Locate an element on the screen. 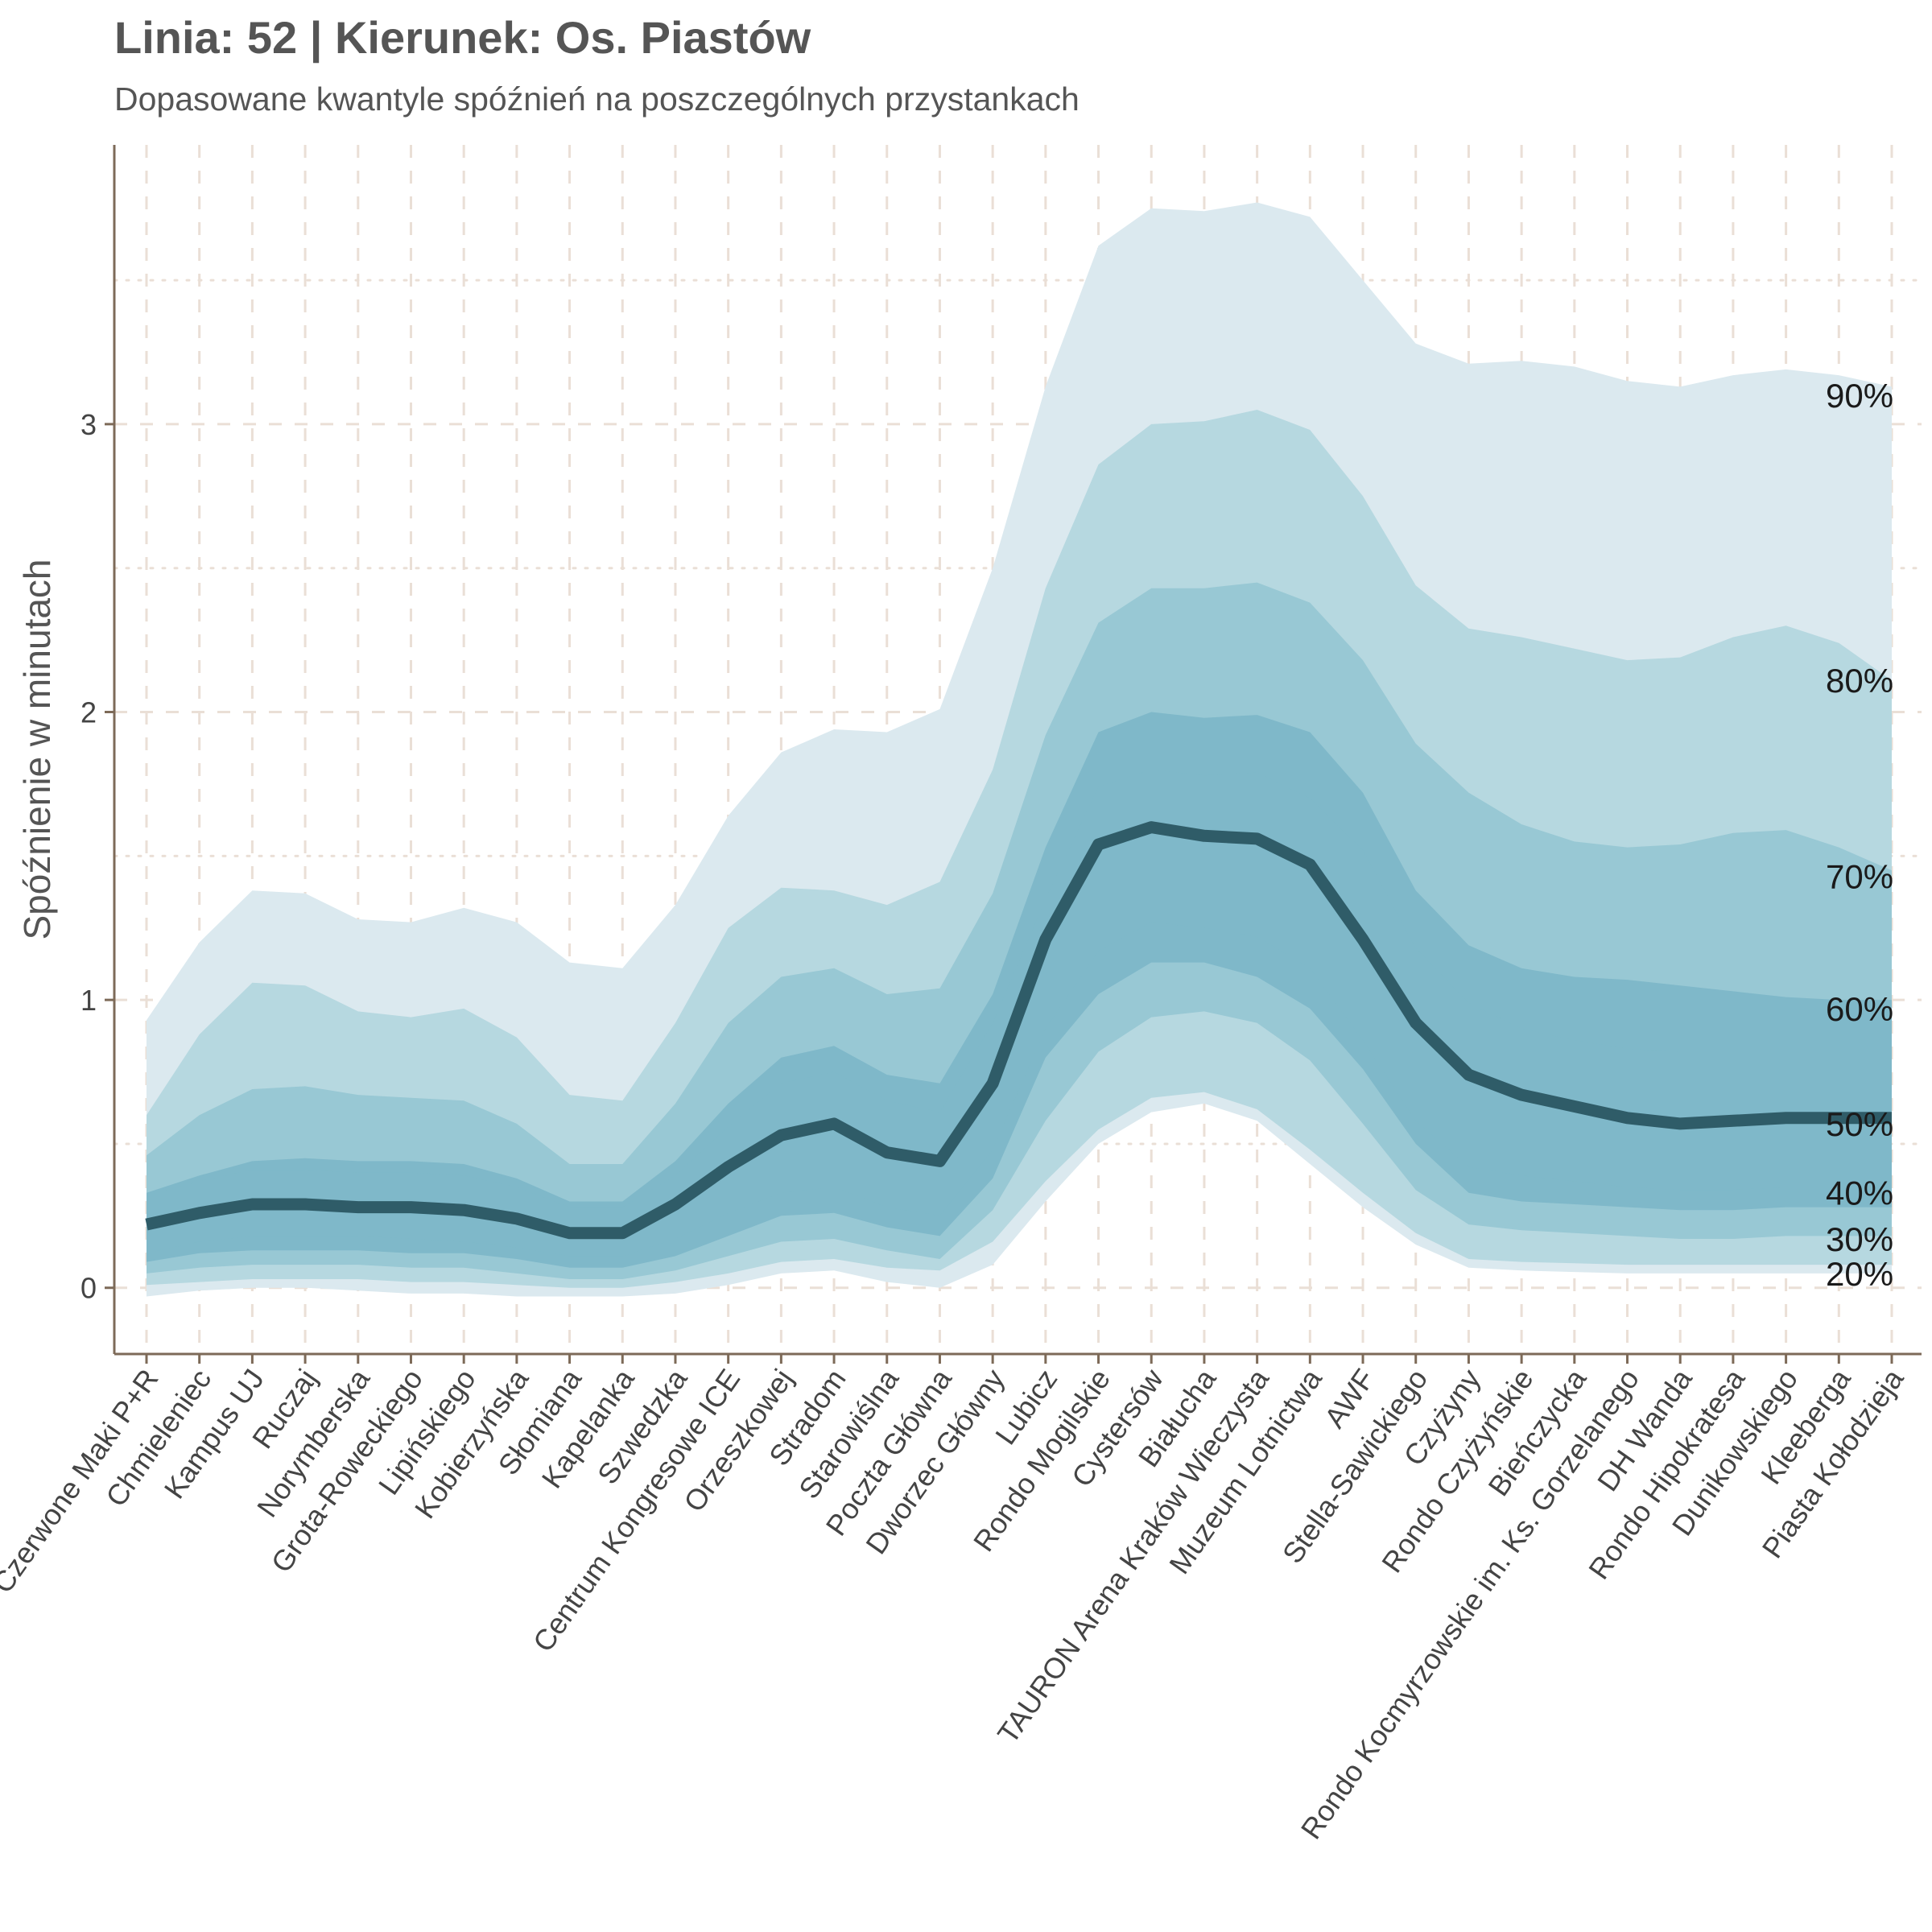  quantile-label: 20% is located at coordinates (1859, 1274).